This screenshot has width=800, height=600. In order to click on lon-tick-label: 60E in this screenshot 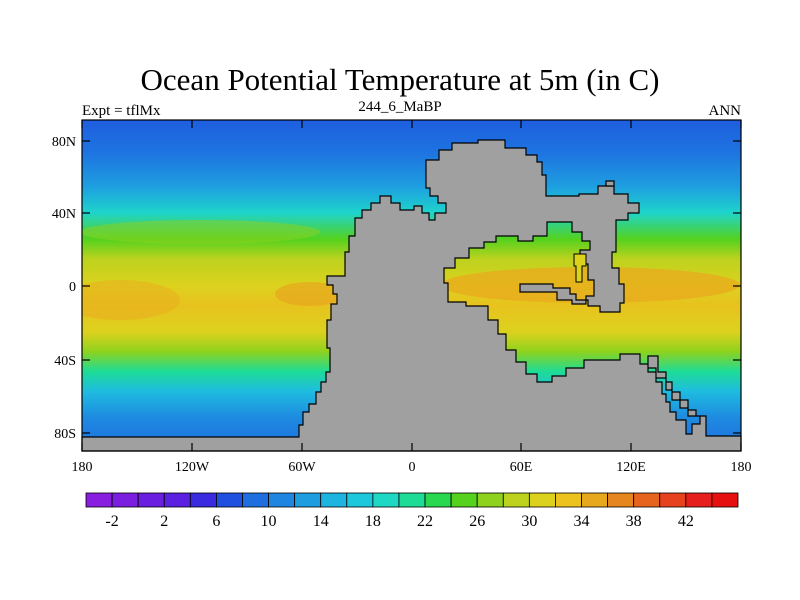, I will do `click(521, 467)`.